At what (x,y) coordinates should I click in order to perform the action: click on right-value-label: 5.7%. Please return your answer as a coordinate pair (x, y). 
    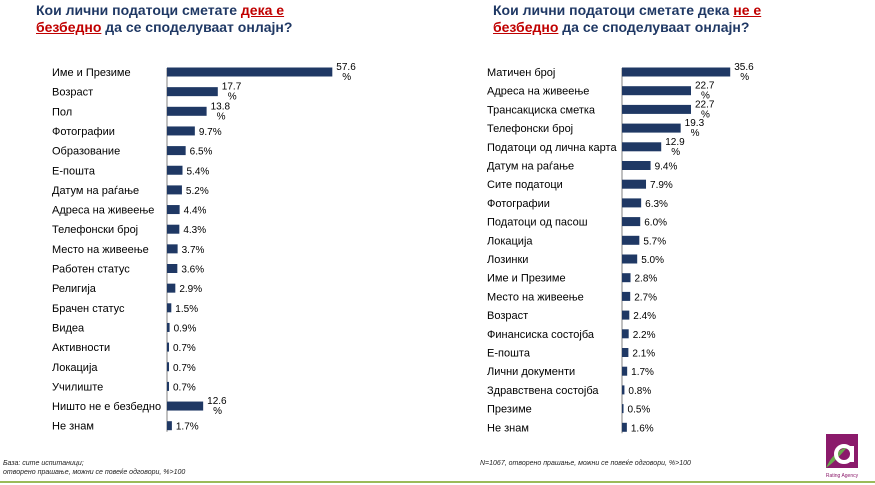
    Looking at the image, I should click on (654, 241).